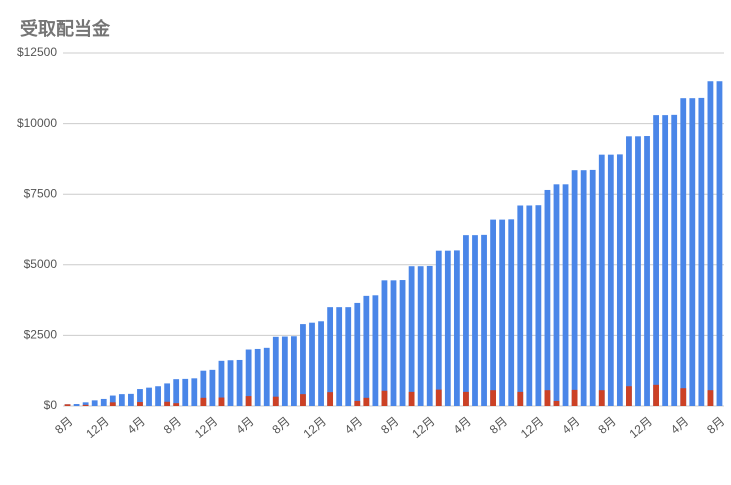 The height and width of the screenshot is (485, 731). What do you see at coordinates (41, 193) in the screenshot?
I see `y-tick-label: $7500` at bounding box center [41, 193].